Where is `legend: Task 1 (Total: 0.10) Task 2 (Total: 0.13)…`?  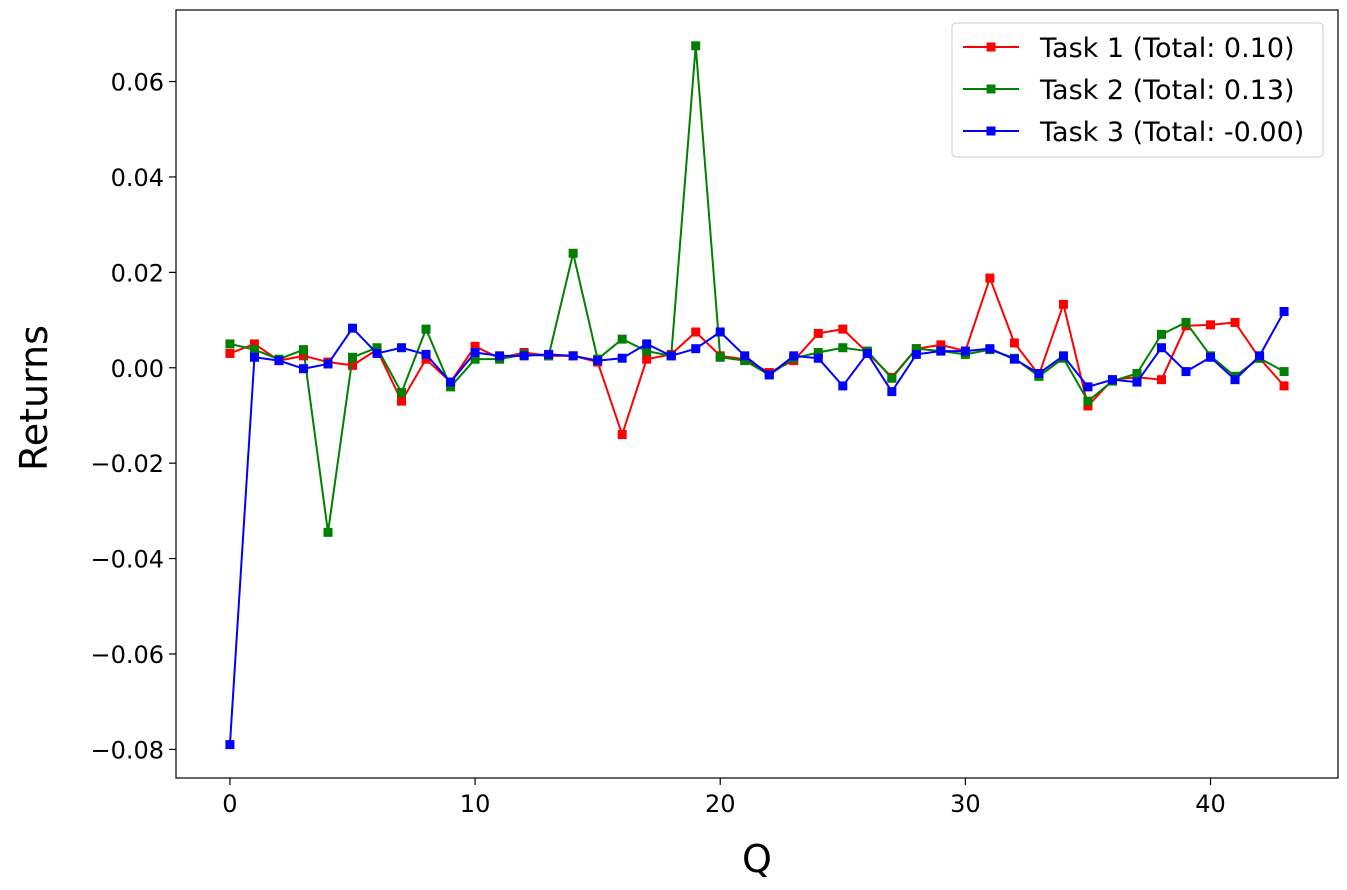 legend: Task 1 (Total: 0.10) Task 2 (Total: 0.13)… is located at coordinates (1137, 90).